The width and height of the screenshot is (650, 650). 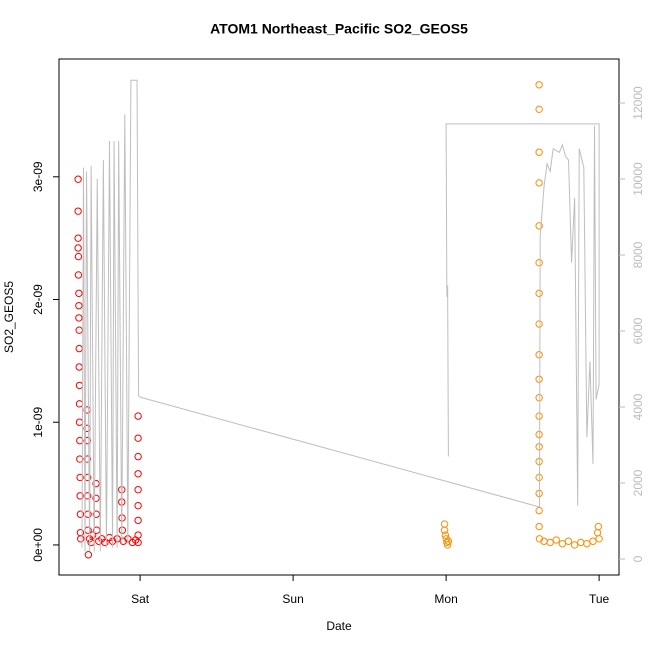 What do you see at coordinates (638, 254) in the screenshot?
I see `y2-tick-label: 8000` at bounding box center [638, 254].